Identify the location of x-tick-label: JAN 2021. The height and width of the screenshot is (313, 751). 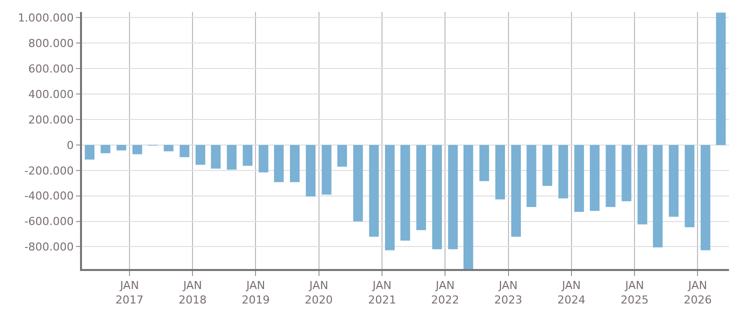
(382, 292).